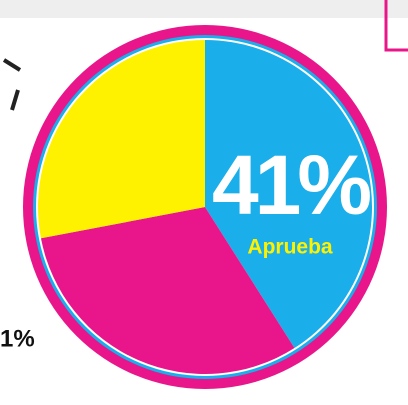 This screenshot has width=408, height=405. I want to click on value-label: 41%, so click(291, 185).